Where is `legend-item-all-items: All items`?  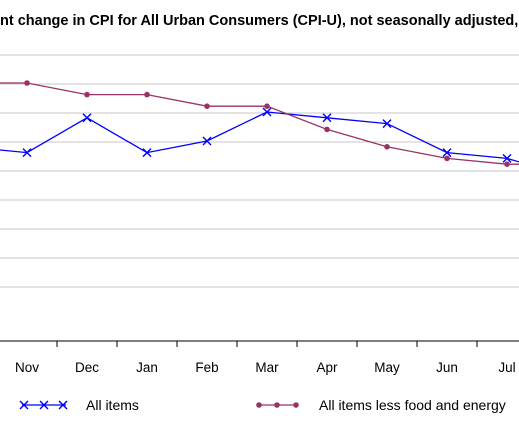 legend-item-all-items: All items is located at coordinates (79, 405).